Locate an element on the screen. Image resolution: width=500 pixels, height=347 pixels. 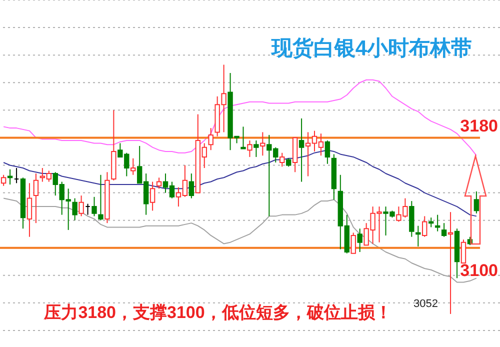
ref-line-label: 3180 is located at coordinates (479, 126).